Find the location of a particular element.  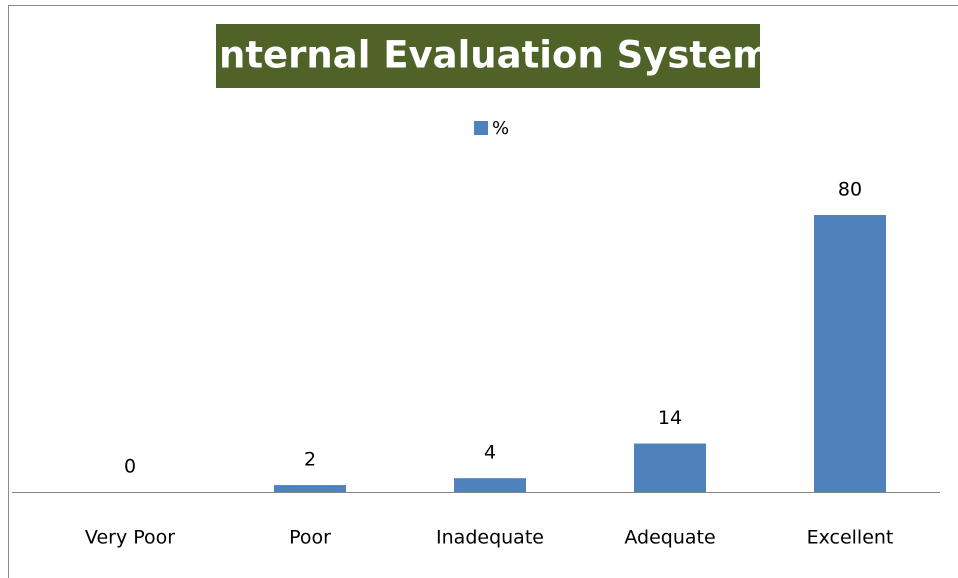

legend-swatch is located at coordinates (481, 128).